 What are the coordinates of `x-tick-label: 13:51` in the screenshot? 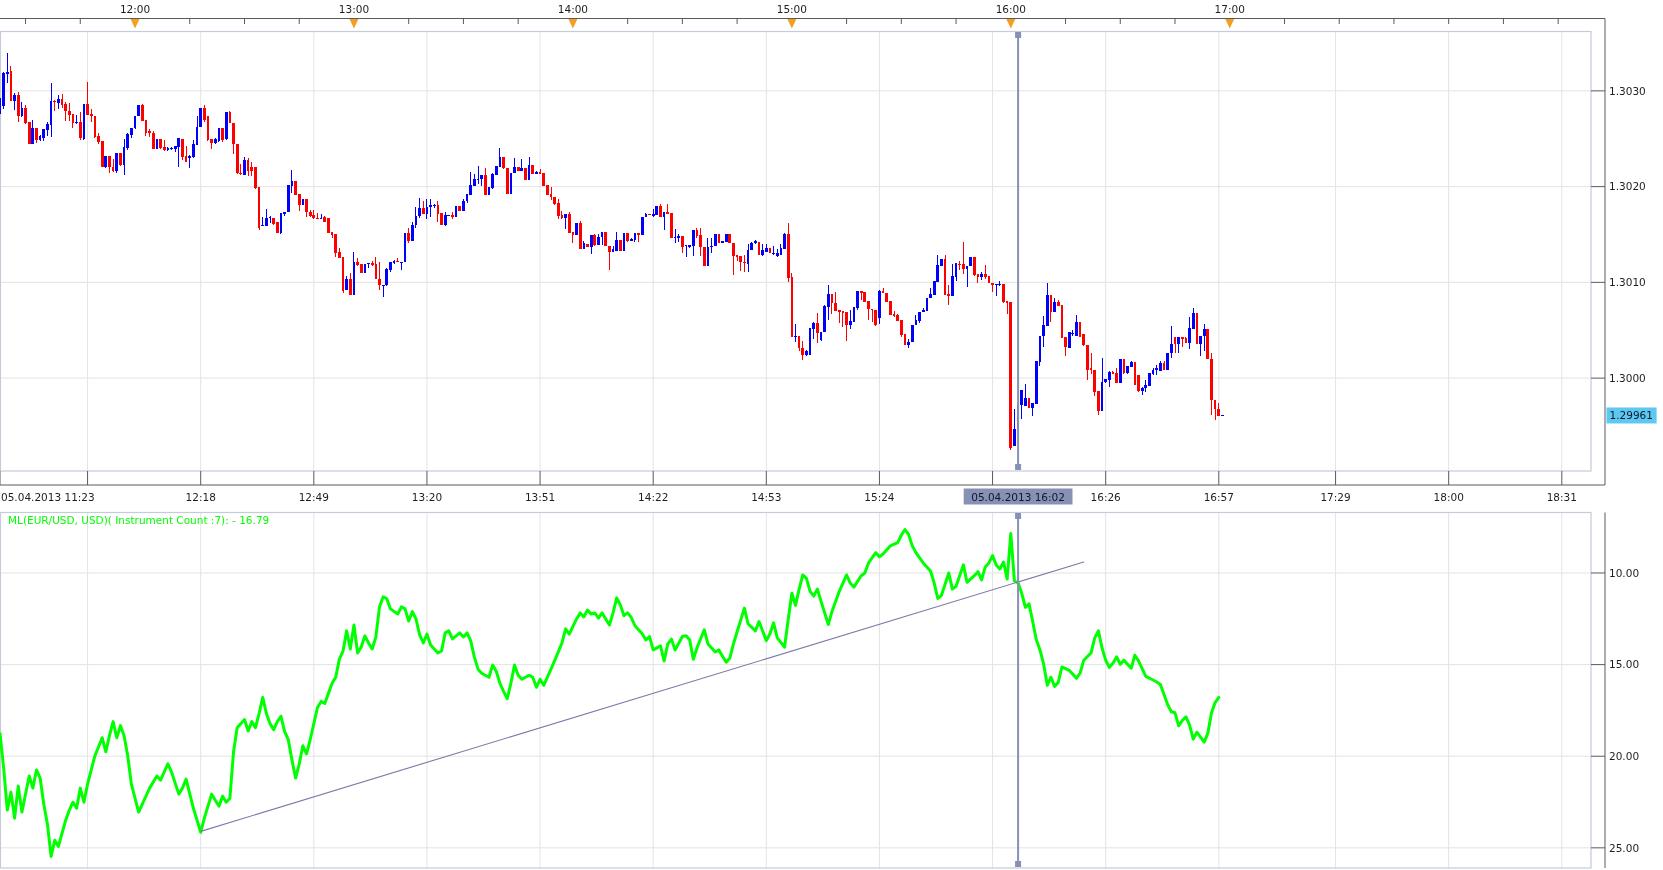 It's located at (540, 497).